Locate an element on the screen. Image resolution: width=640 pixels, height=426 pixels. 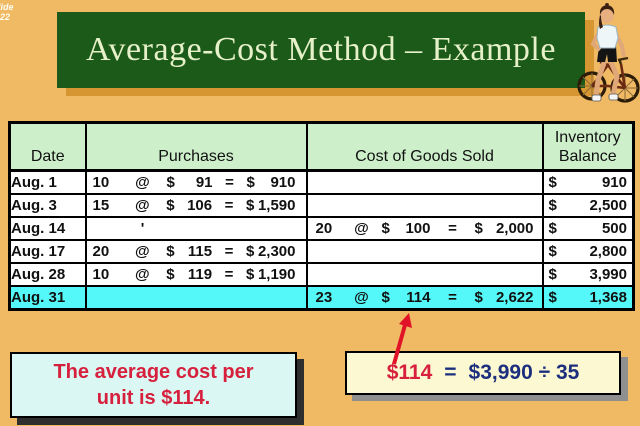
cogs-cell: 20 @ $ 100 = $ 2,000 is located at coordinates (424, 228).